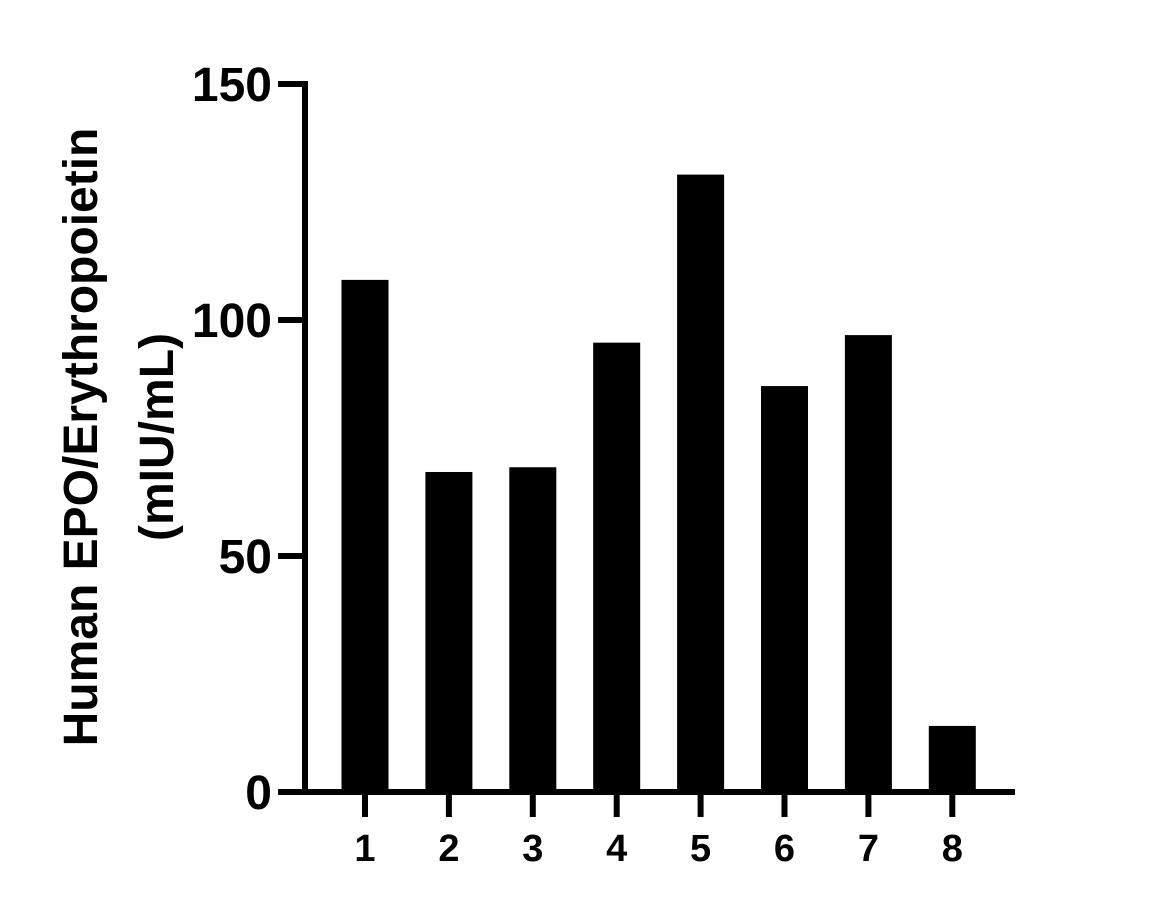 This screenshot has width=1151, height=908. Describe the element at coordinates (119, 437) in the screenshot. I see `y-axis-label: Human EPO/Erythropoietin (mIU/mL)` at that location.